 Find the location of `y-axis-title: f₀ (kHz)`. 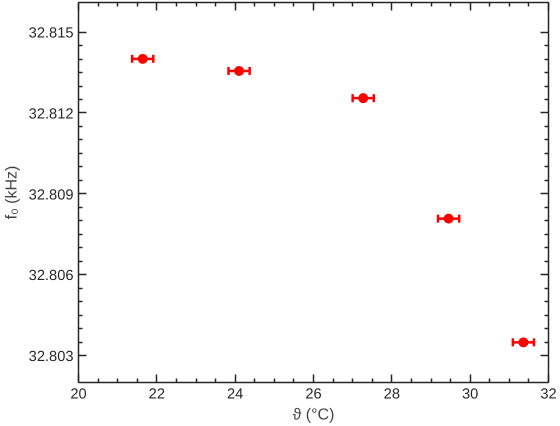

y-axis-title: f₀ (kHz) is located at coordinates (12, 193).